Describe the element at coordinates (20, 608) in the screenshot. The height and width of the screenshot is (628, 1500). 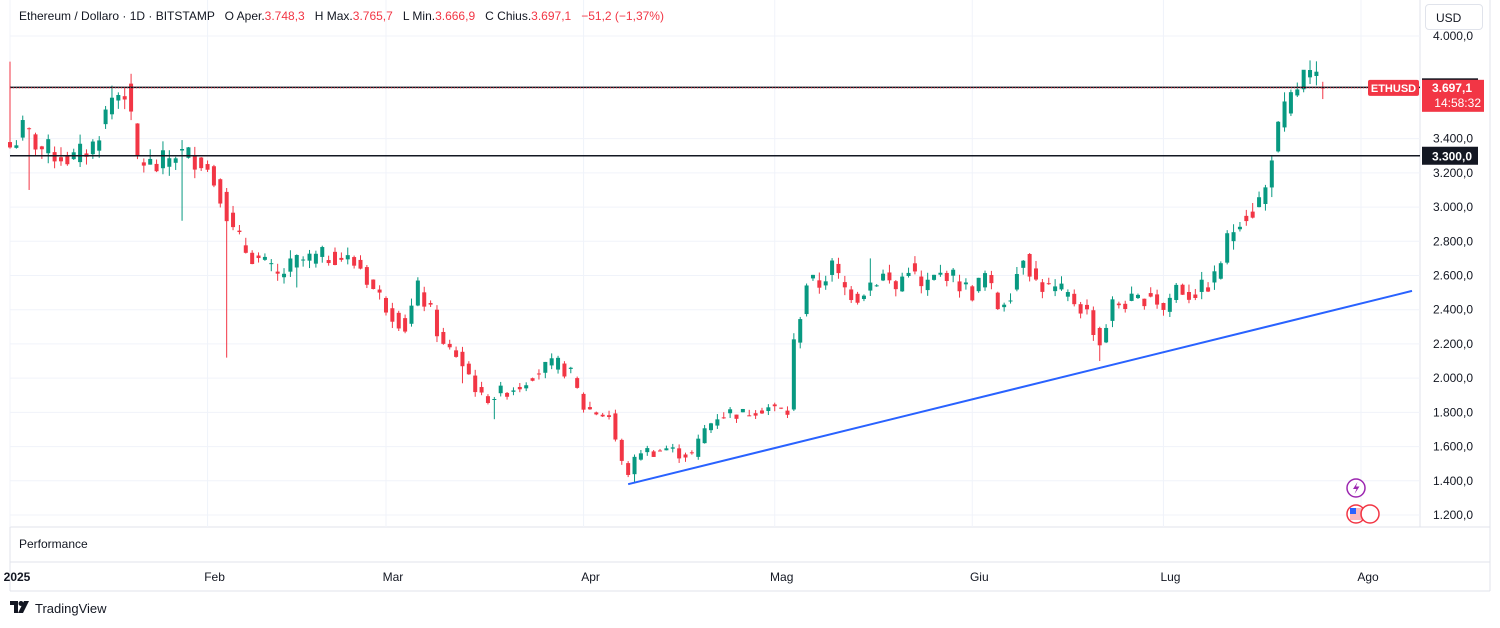
I see `tradingview-logo-icon` at that location.